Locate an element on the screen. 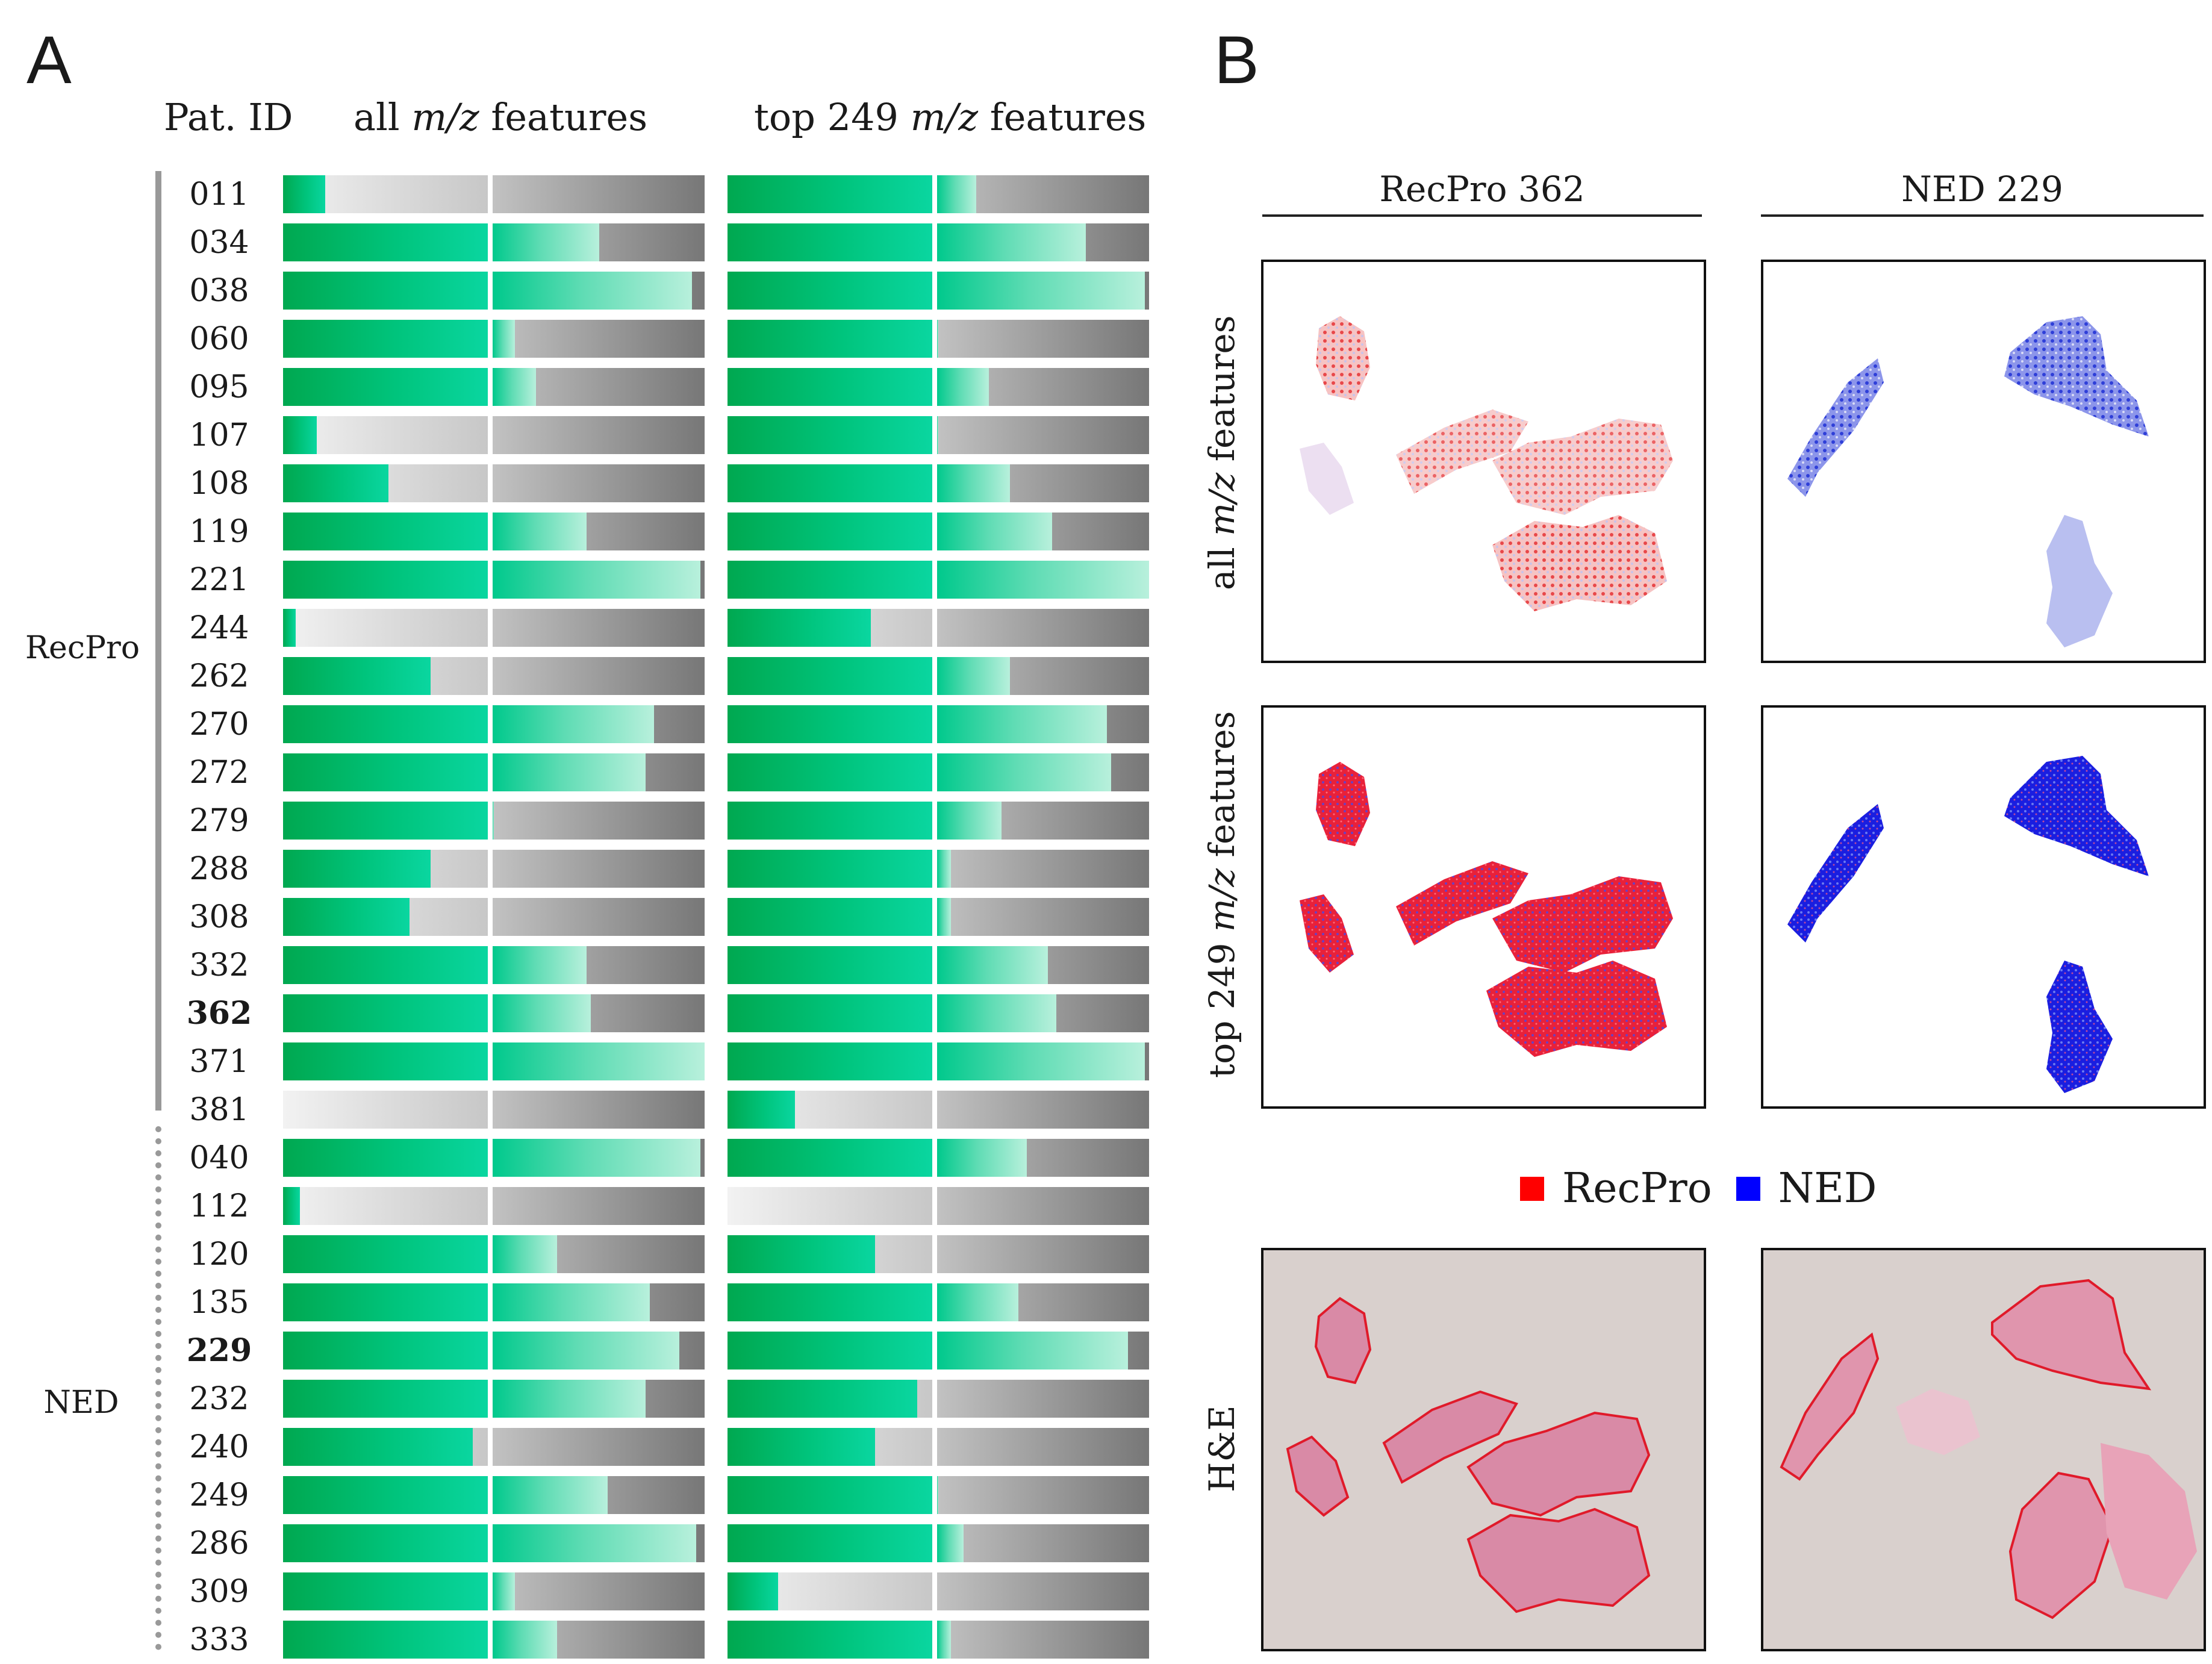  column-rule-right is located at coordinates (1982, 215).